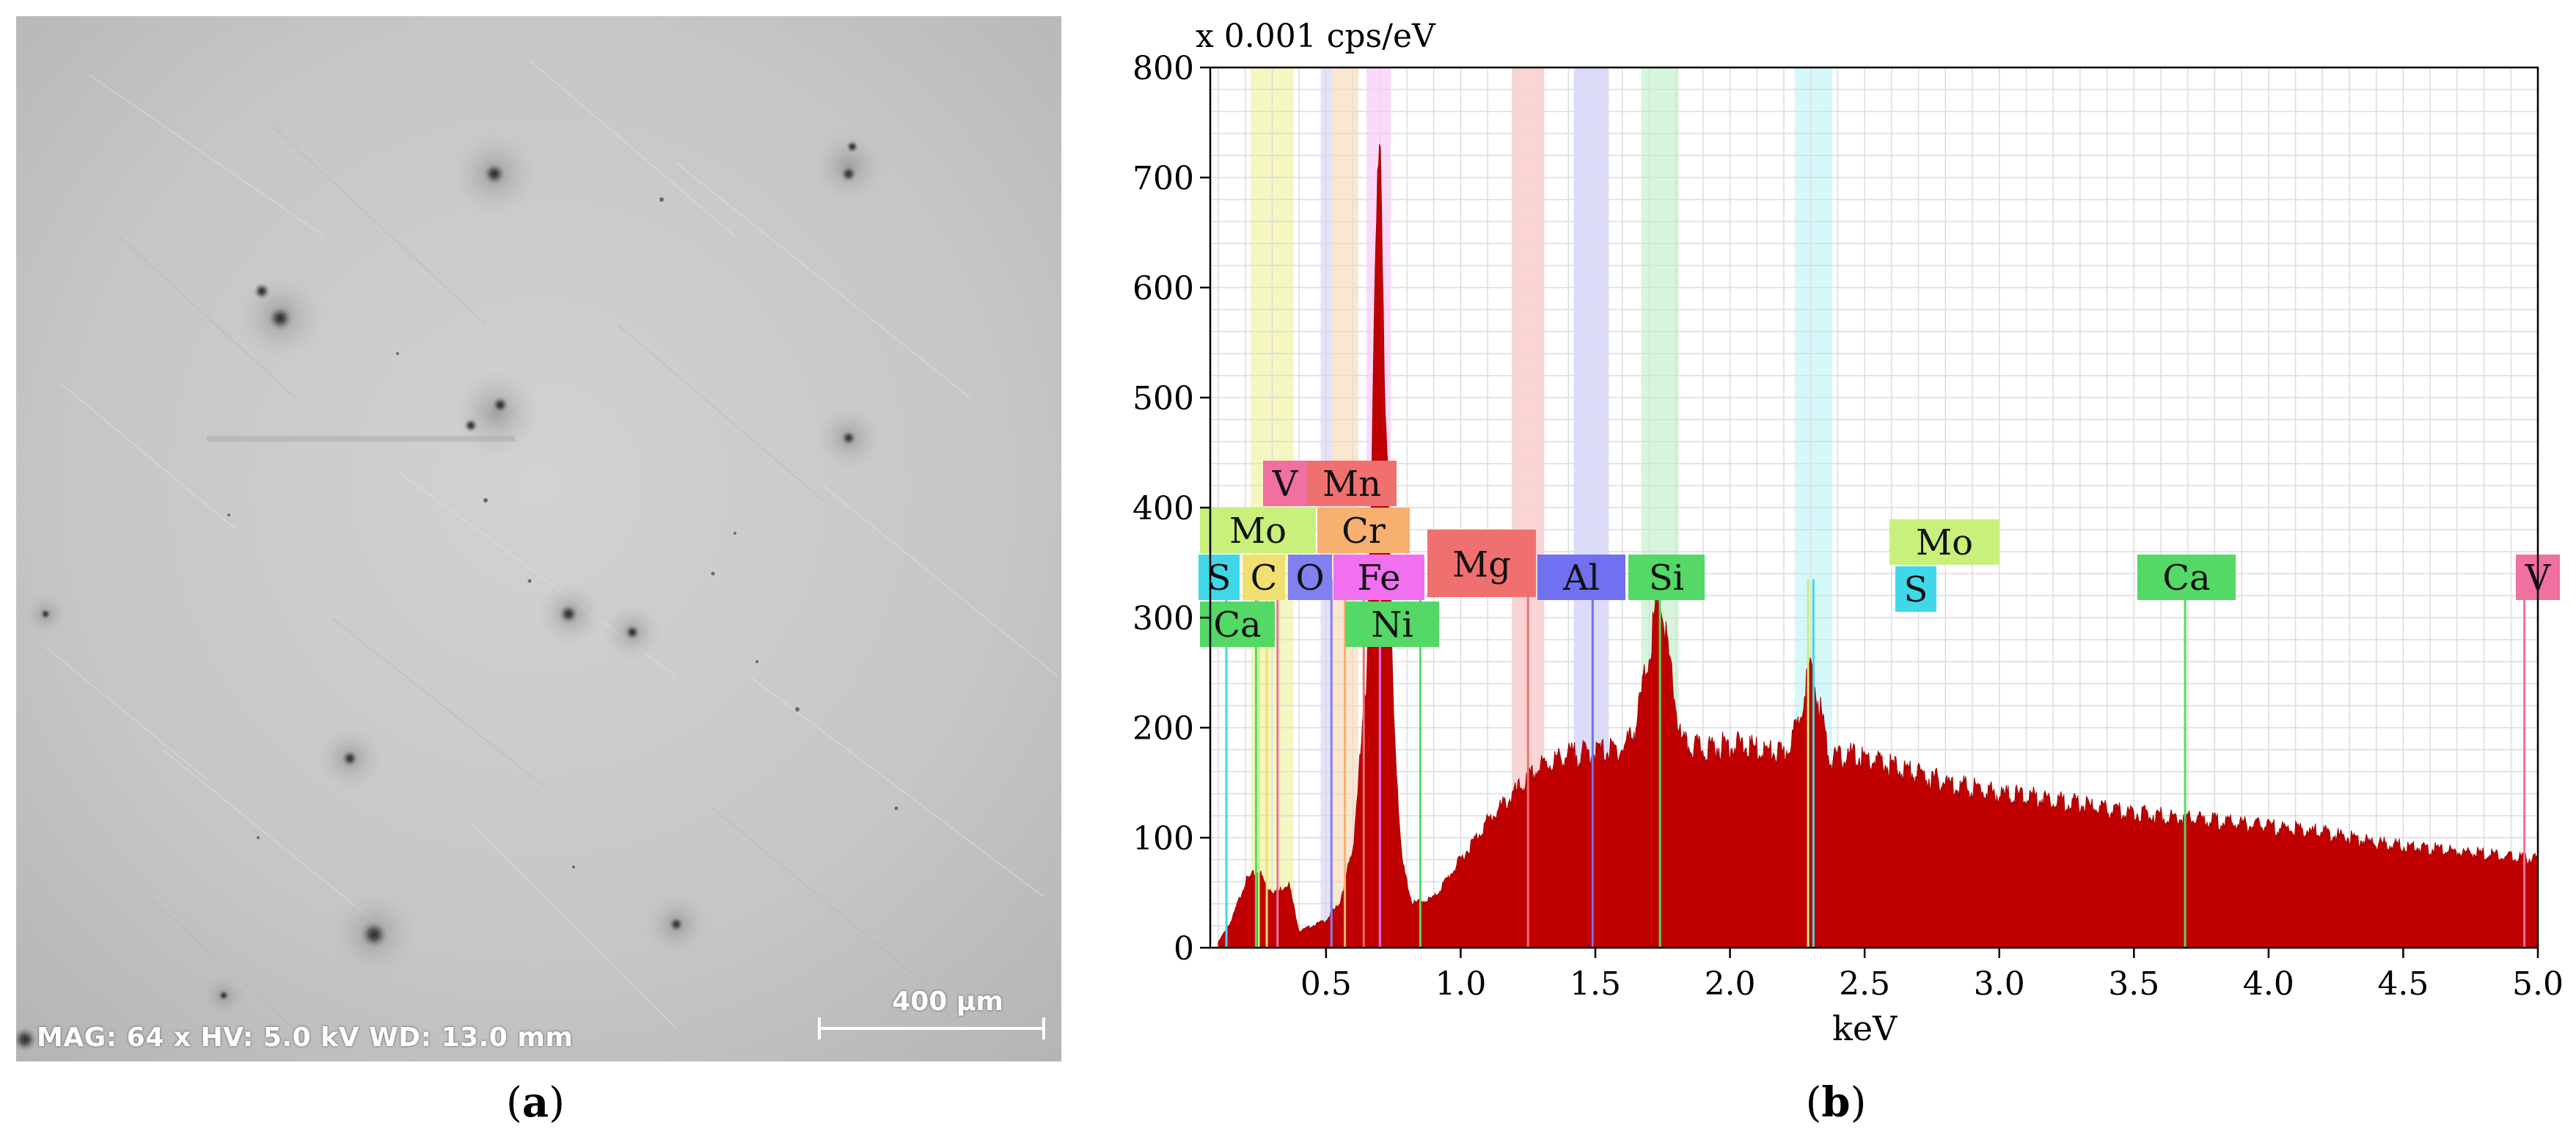 The image size is (2576, 1148). Describe the element at coordinates (1163, 68) in the screenshot. I see `y-tick-label: 800` at that location.